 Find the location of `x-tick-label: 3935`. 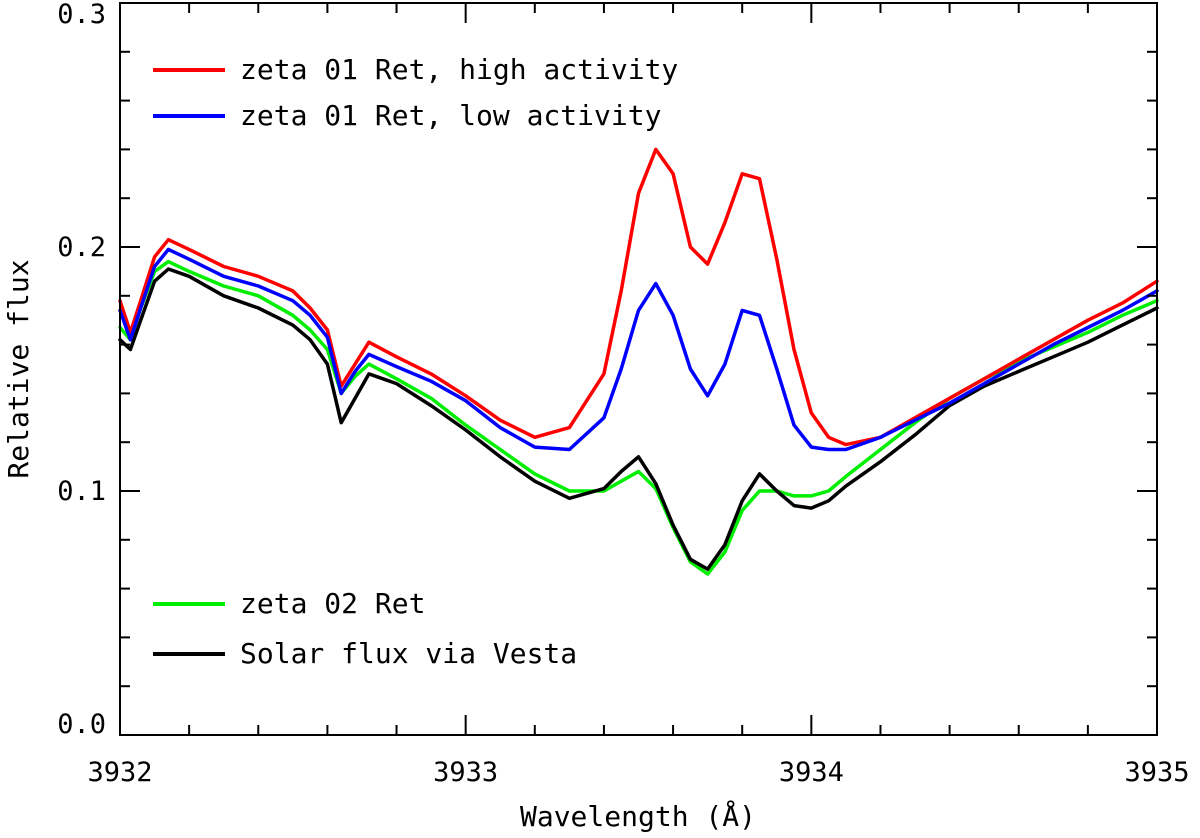

x-tick-label: 3935 is located at coordinates (1156, 772).